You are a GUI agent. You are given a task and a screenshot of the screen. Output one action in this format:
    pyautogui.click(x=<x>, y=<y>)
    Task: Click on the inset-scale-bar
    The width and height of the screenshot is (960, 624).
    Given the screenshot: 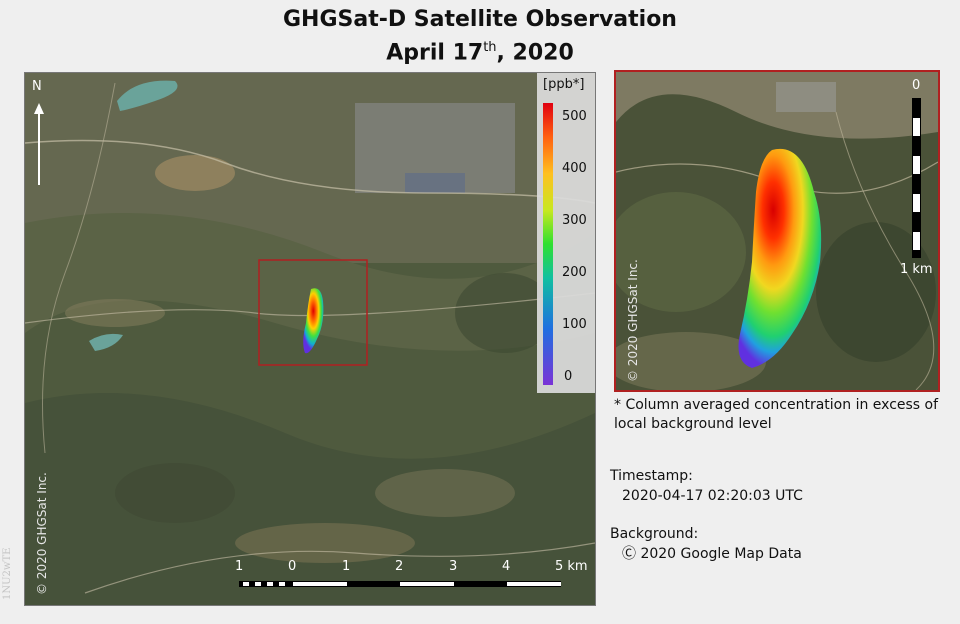 What is the action you would take?
    pyautogui.click(x=916, y=178)
    